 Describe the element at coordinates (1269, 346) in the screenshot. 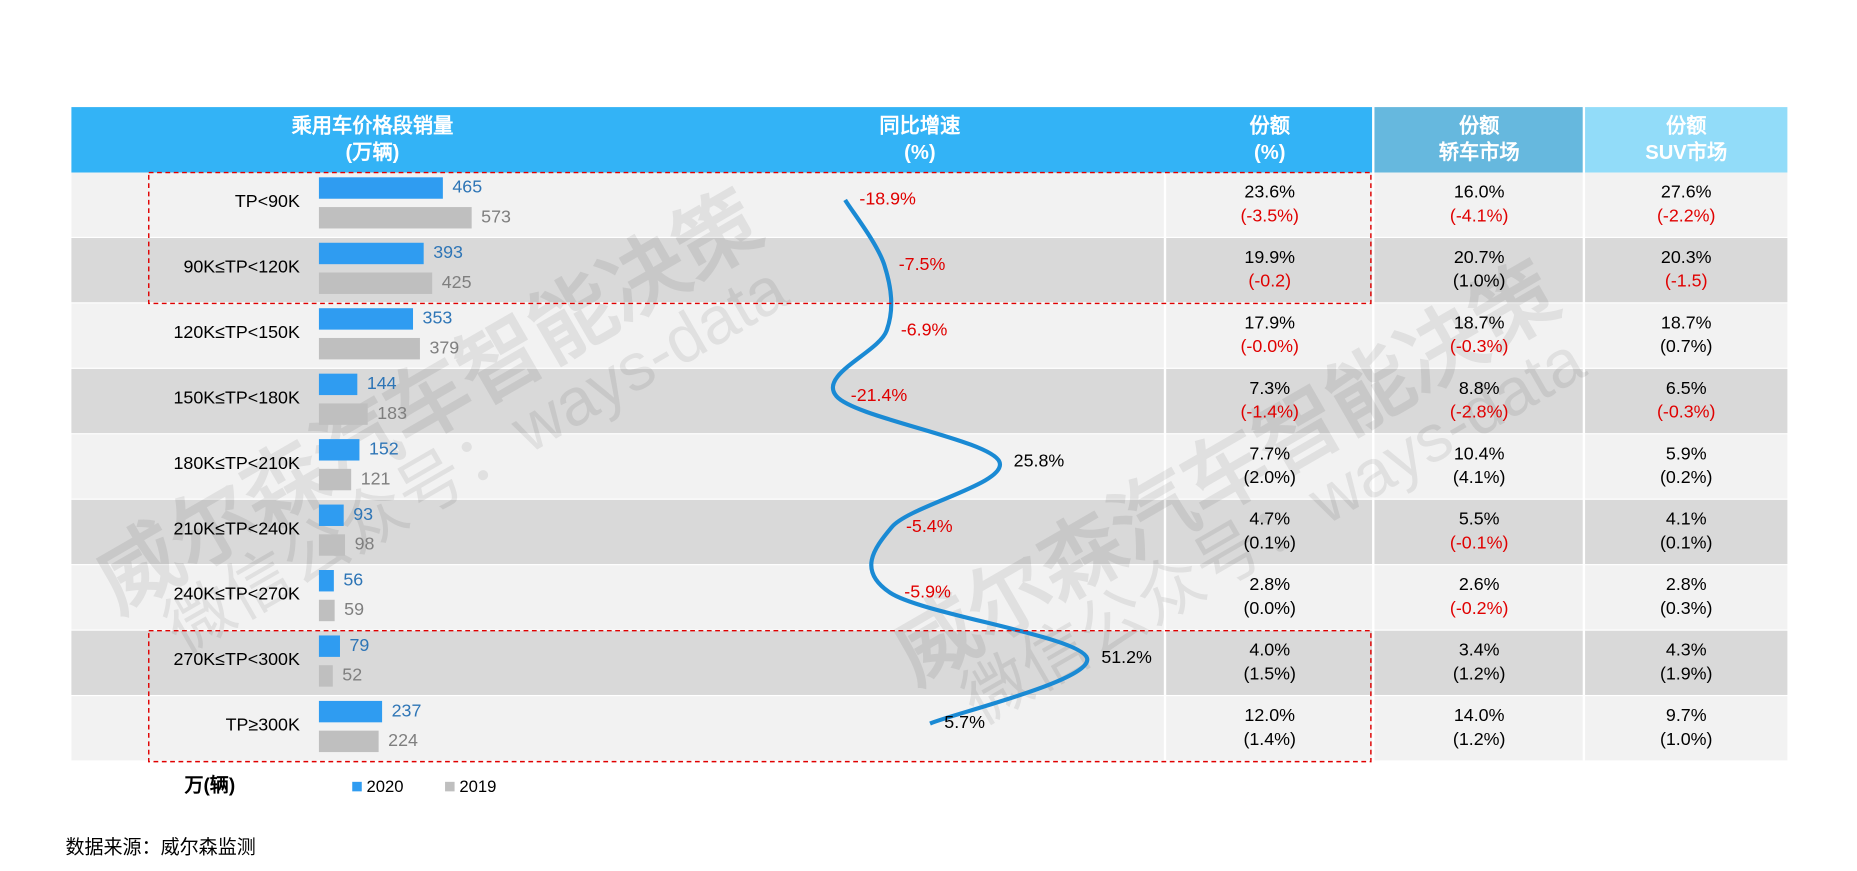

I see `share-cell: (-0.0%)` at that location.